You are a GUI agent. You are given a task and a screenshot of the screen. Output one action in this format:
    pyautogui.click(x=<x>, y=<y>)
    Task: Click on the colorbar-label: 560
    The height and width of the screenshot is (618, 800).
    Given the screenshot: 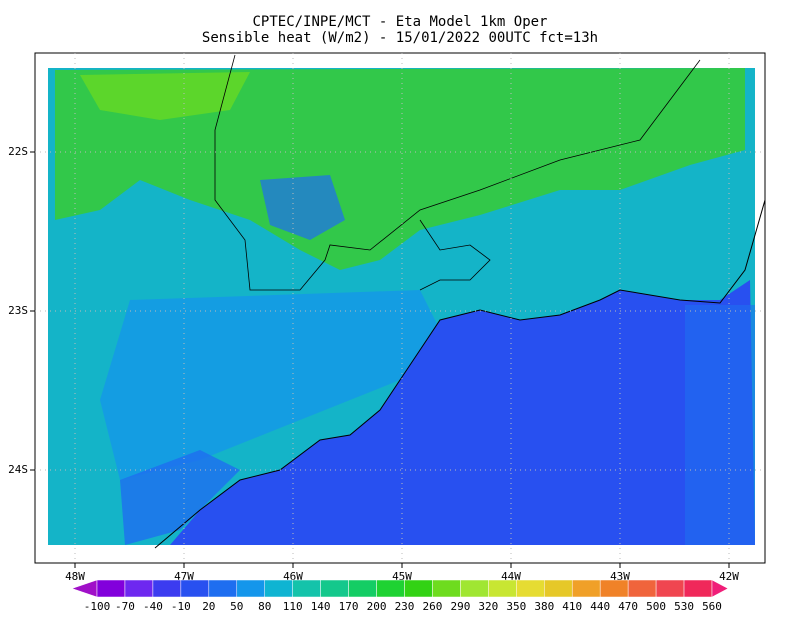 What is the action you would take?
    pyautogui.click(x=712, y=606)
    